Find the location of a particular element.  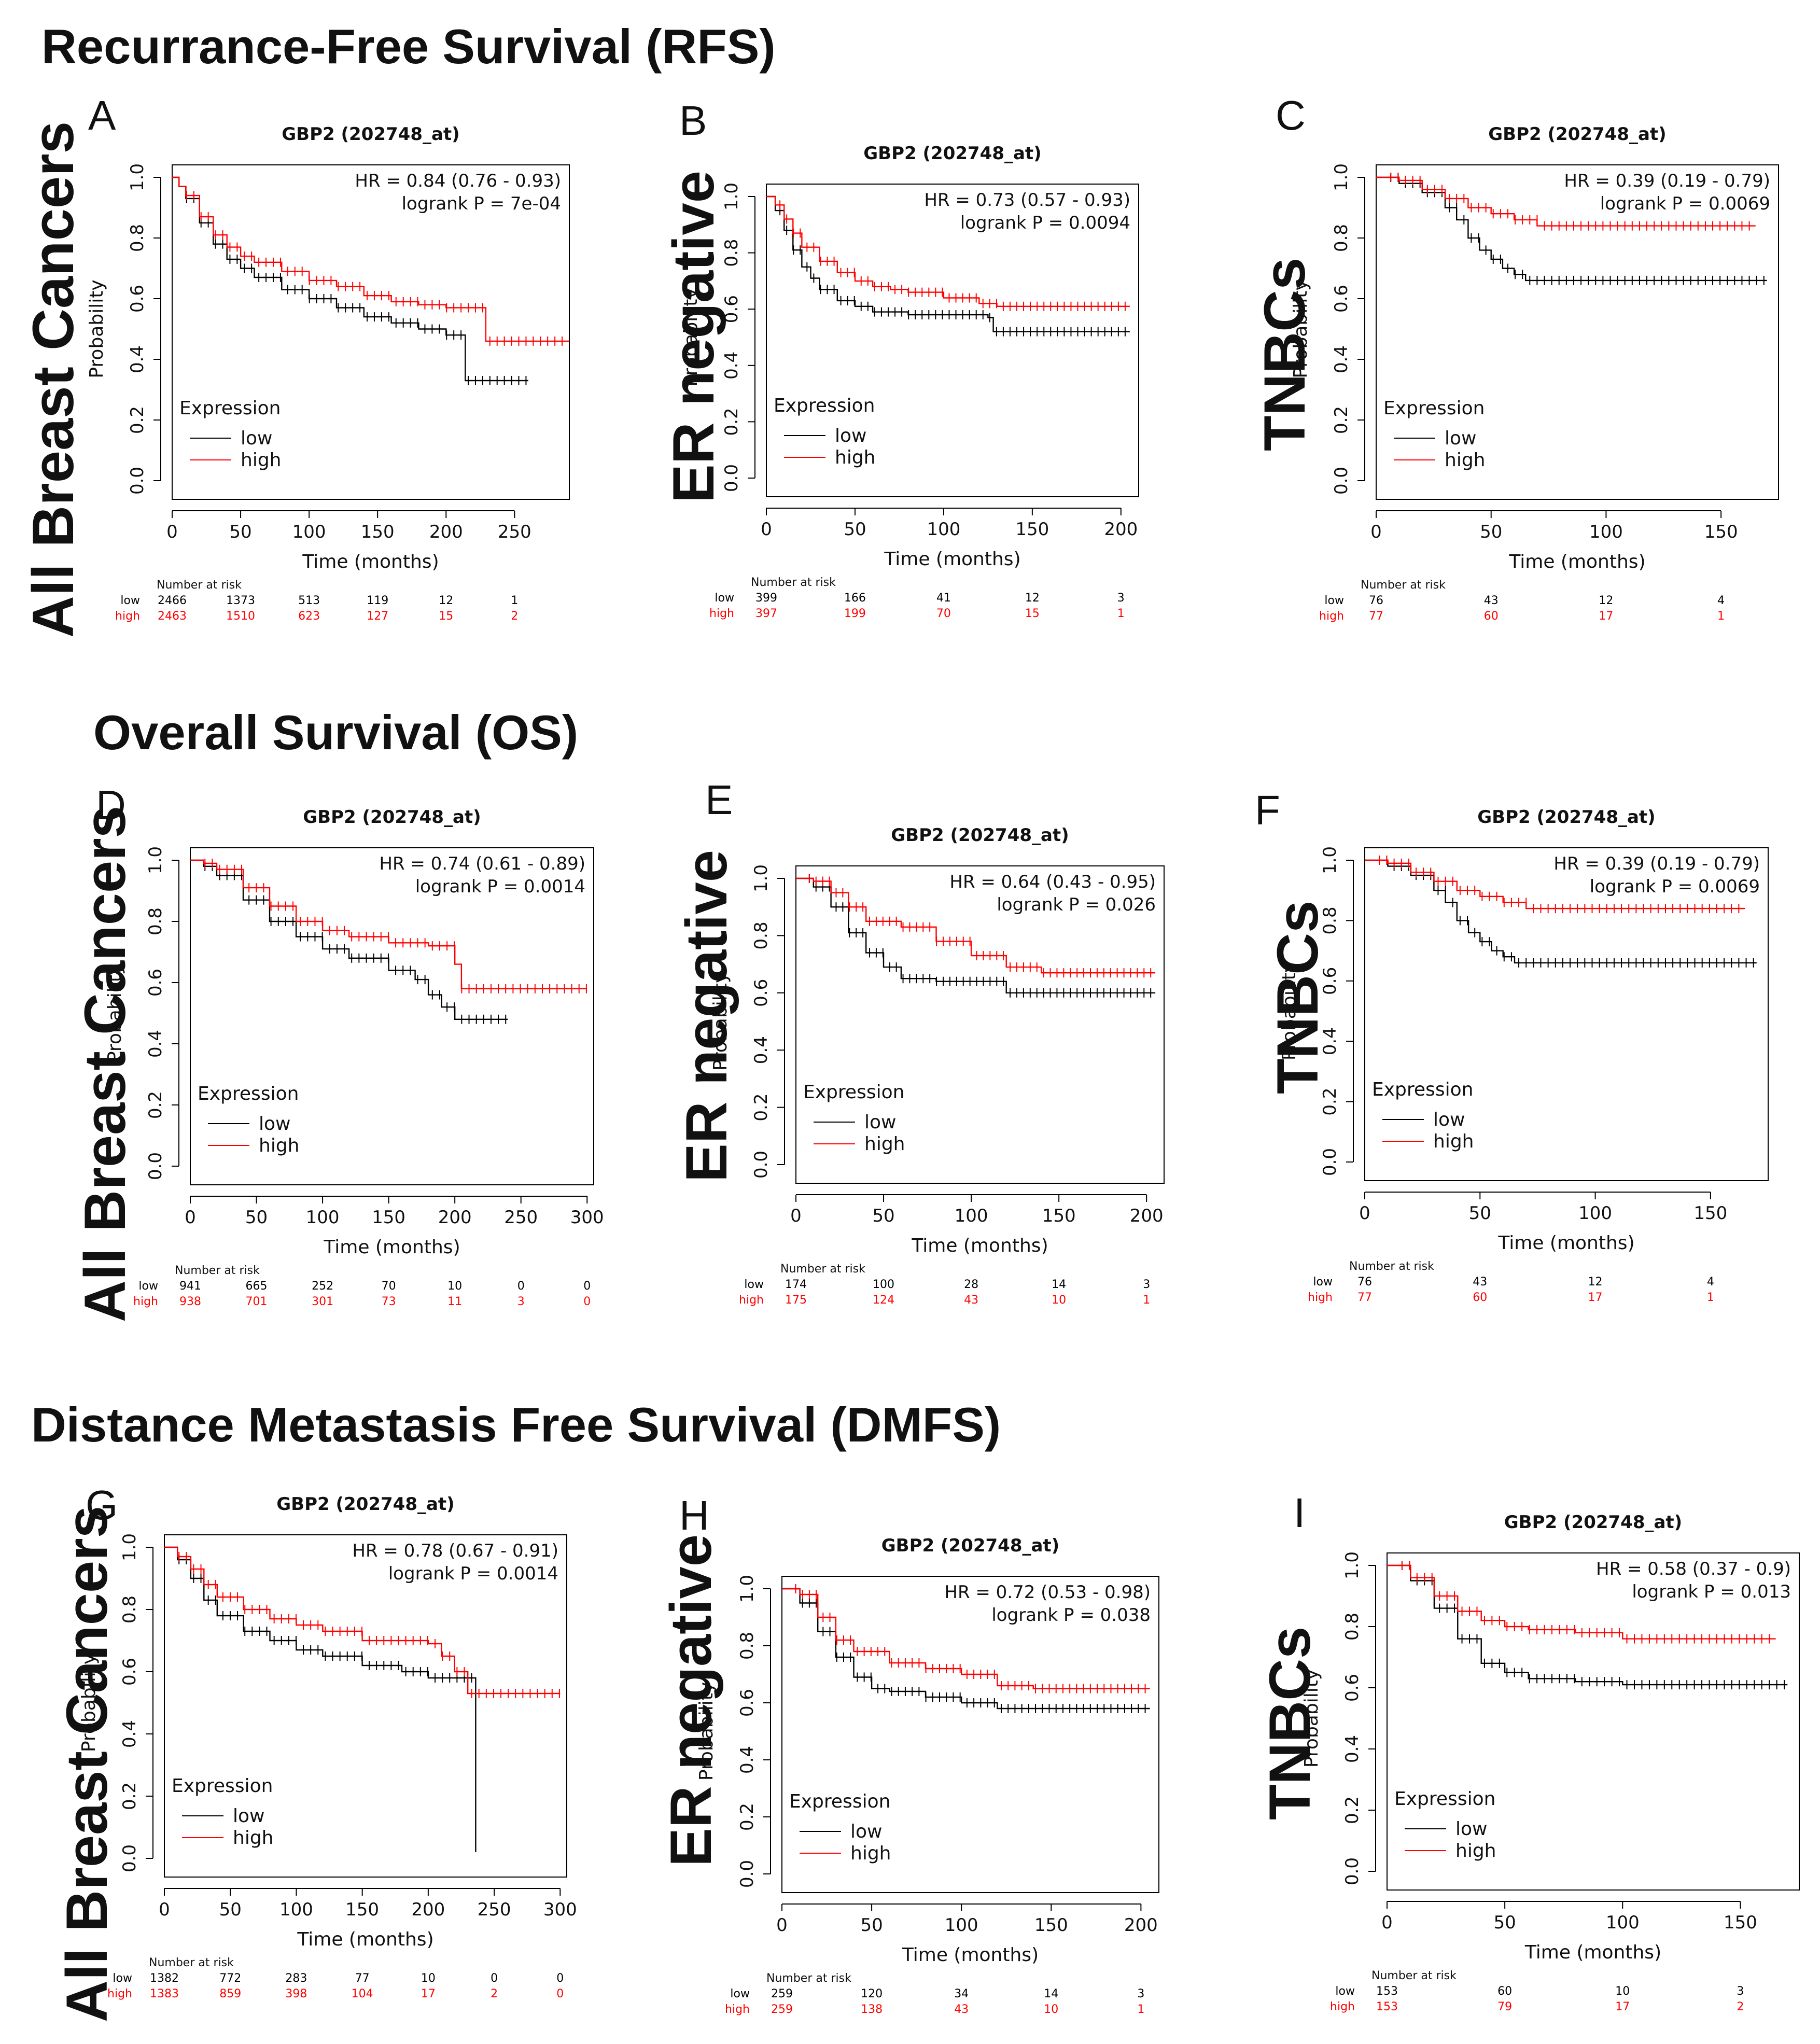

risk-count-low: 28 is located at coordinates (971, 1284).